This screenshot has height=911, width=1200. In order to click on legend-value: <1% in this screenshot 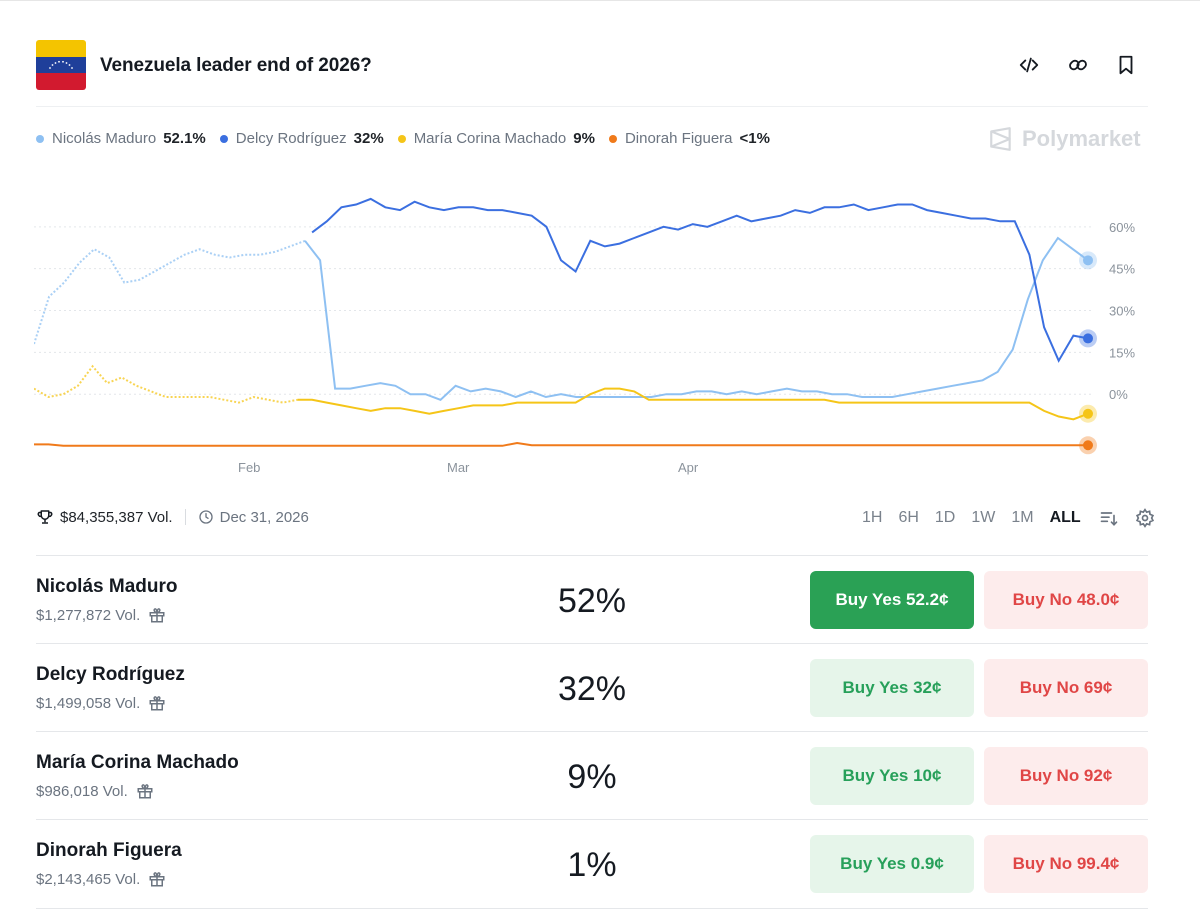, I will do `click(754, 138)`.